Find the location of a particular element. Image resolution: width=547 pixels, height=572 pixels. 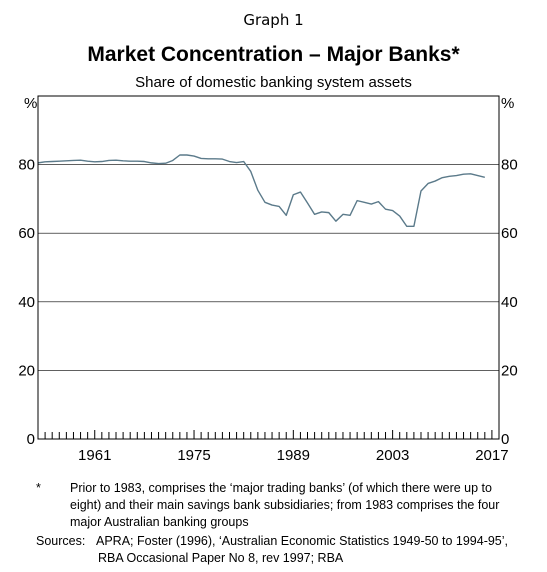

x-tick-label-1989: 1989 is located at coordinates (293, 455).